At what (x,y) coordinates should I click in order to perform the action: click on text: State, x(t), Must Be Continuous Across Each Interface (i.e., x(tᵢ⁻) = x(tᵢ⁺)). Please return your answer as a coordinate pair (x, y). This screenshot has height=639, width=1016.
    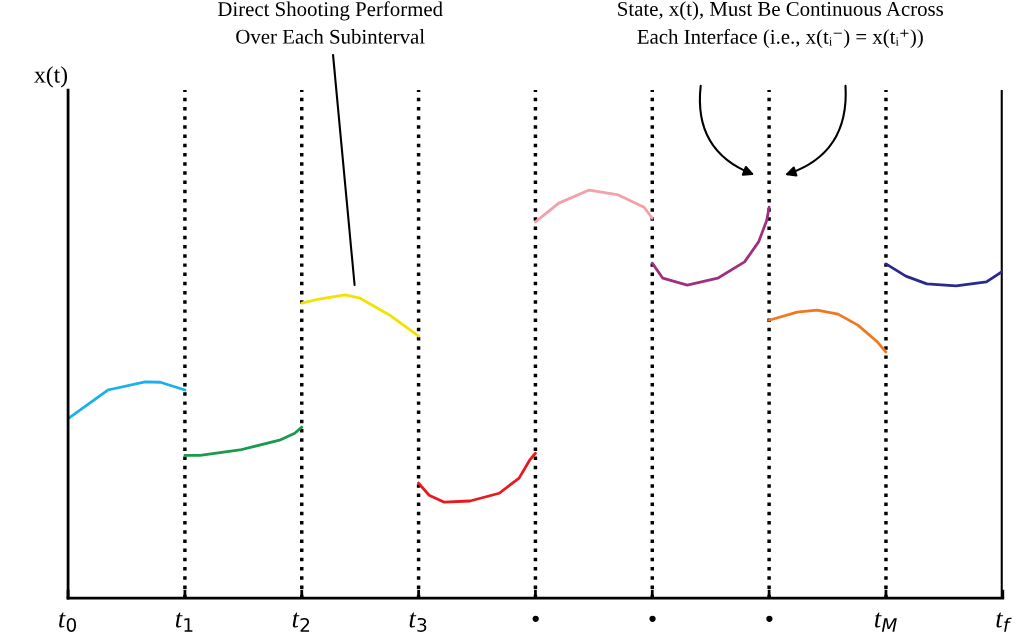
    Looking at the image, I should click on (781, 25).